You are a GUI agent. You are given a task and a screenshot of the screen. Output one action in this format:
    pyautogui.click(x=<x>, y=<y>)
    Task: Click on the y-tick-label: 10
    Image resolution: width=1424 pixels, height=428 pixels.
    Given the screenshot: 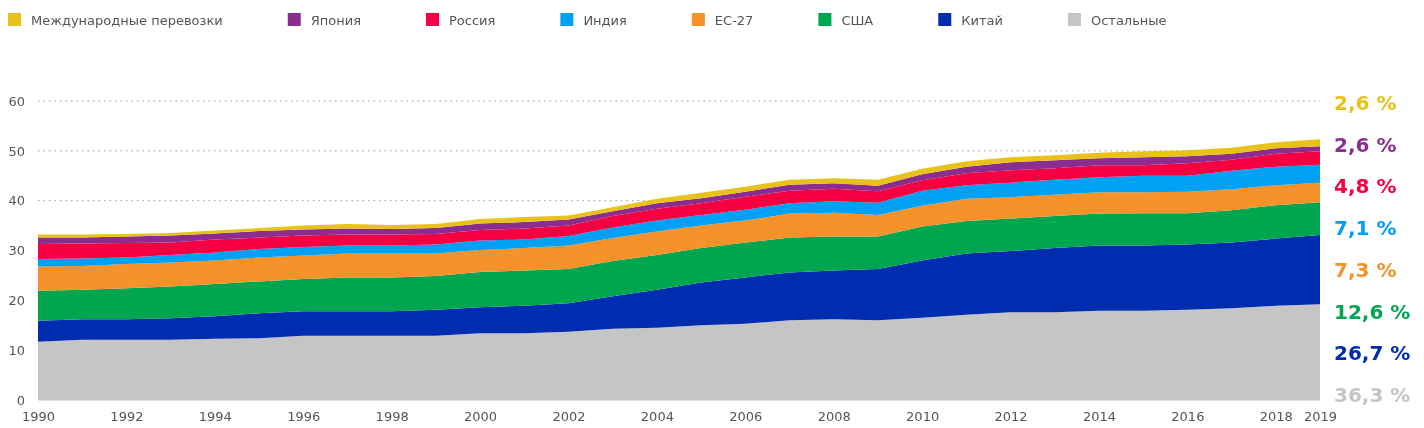 What is the action you would take?
    pyautogui.click(x=16, y=350)
    